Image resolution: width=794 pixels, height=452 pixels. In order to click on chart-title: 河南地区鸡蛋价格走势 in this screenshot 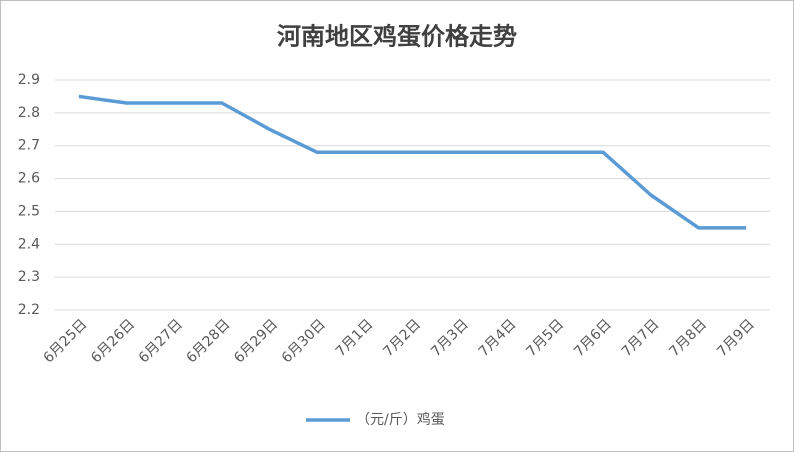, I will do `click(397, 36)`.